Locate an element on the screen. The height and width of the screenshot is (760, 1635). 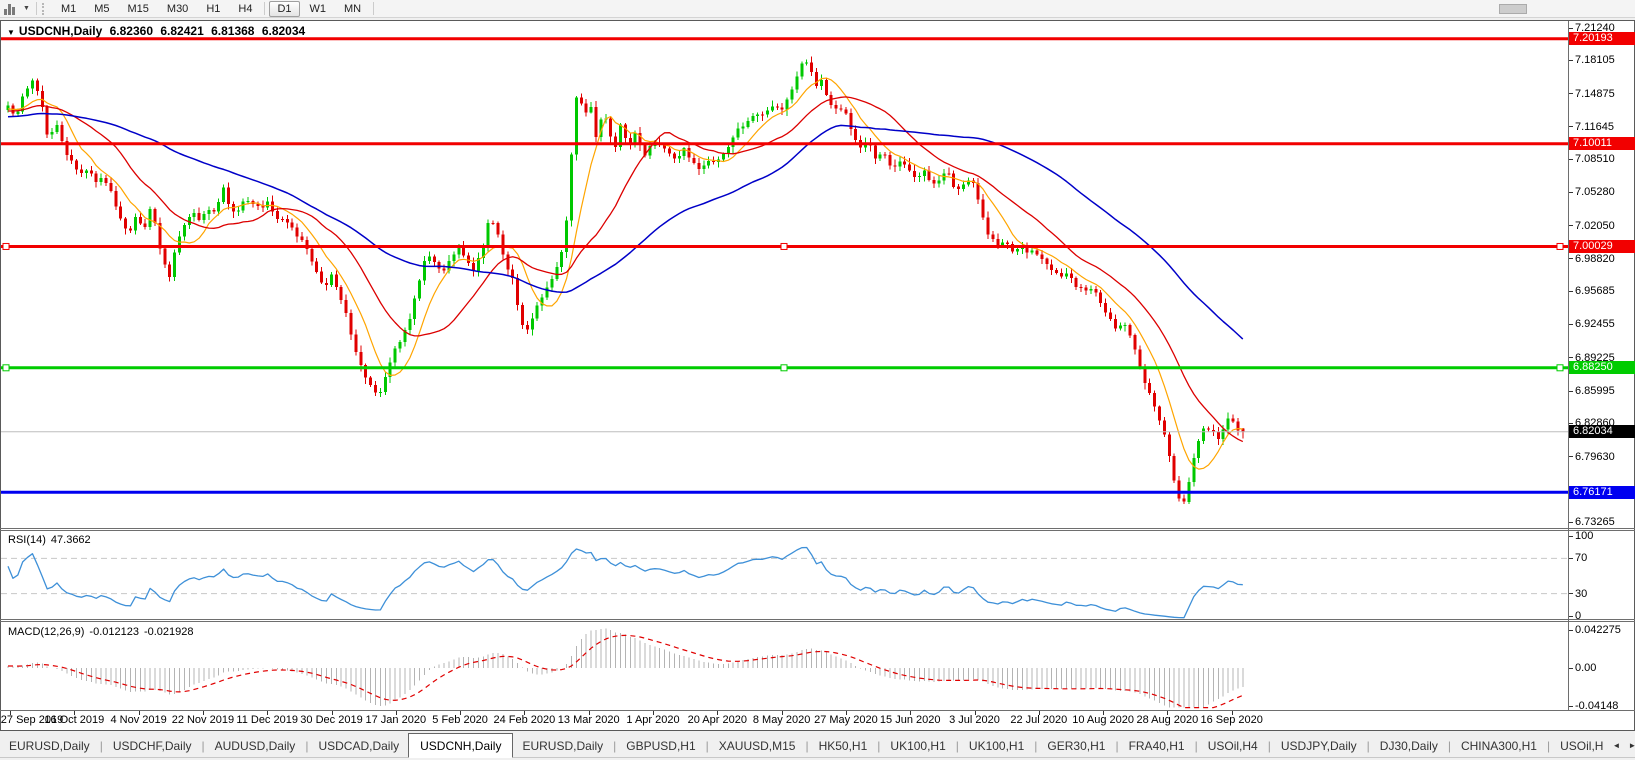
price-badge: 6.76171 is located at coordinates (1602, 492).